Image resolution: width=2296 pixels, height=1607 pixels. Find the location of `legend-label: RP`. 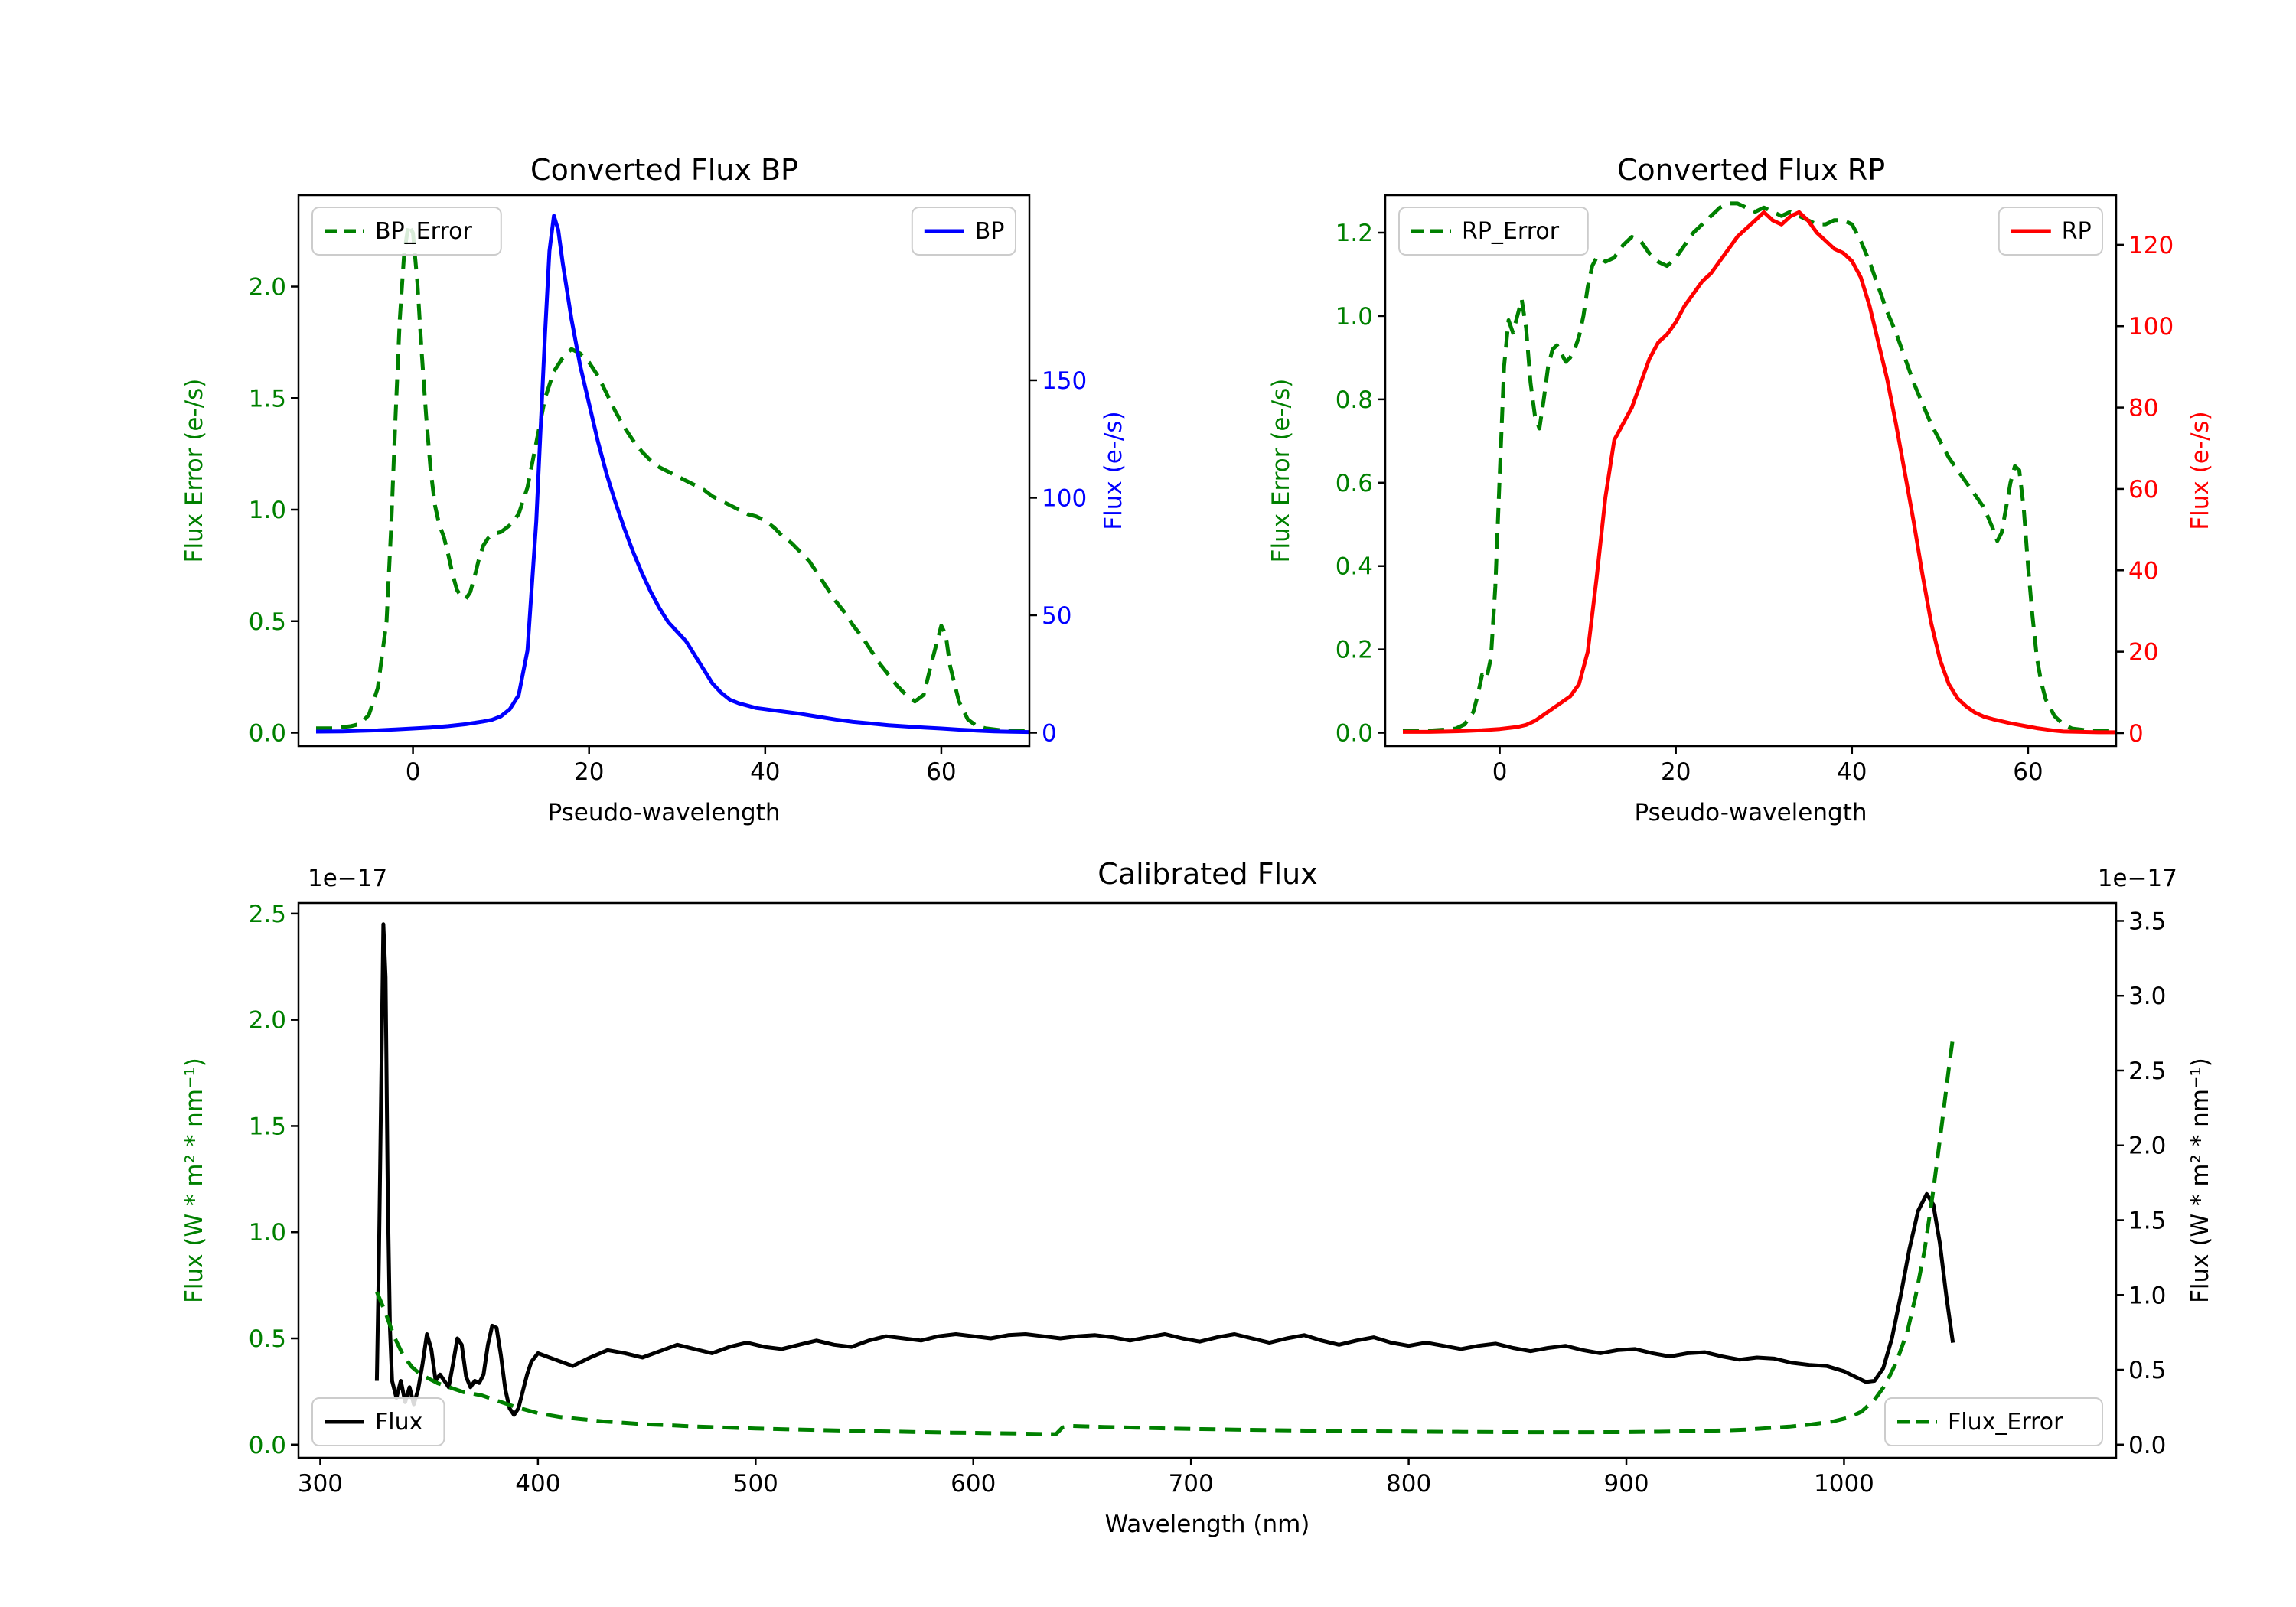

legend-label: RP is located at coordinates (2077, 231).